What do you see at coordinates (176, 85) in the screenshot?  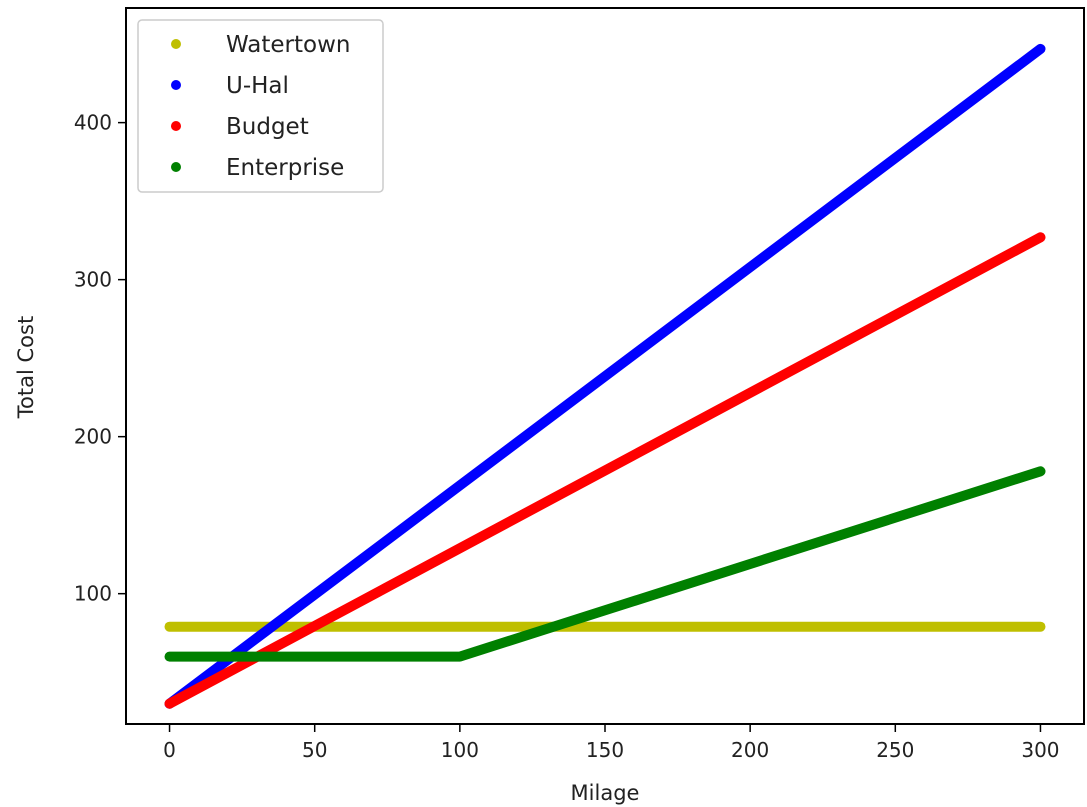 I see `legend-marker-u-hal` at bounding box center [176, 85].